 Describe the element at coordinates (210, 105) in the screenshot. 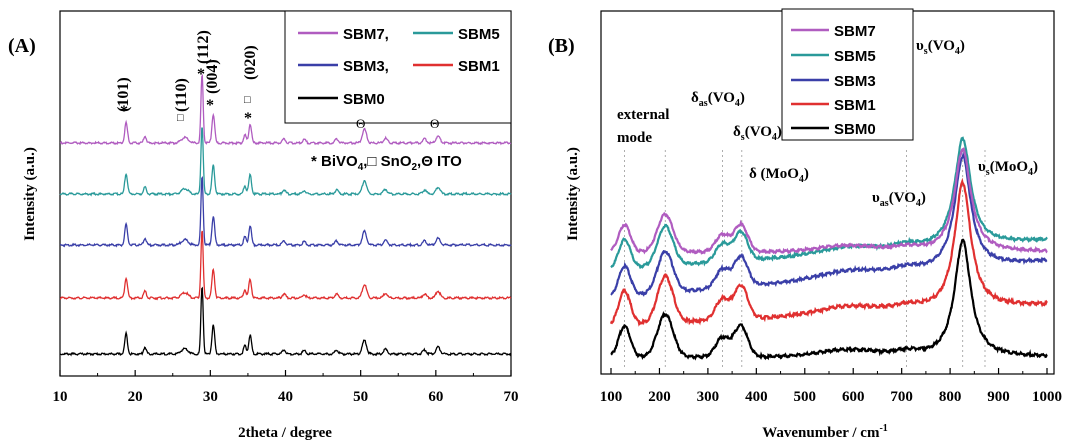

I see `marker-bivo4-004: *` at that location.